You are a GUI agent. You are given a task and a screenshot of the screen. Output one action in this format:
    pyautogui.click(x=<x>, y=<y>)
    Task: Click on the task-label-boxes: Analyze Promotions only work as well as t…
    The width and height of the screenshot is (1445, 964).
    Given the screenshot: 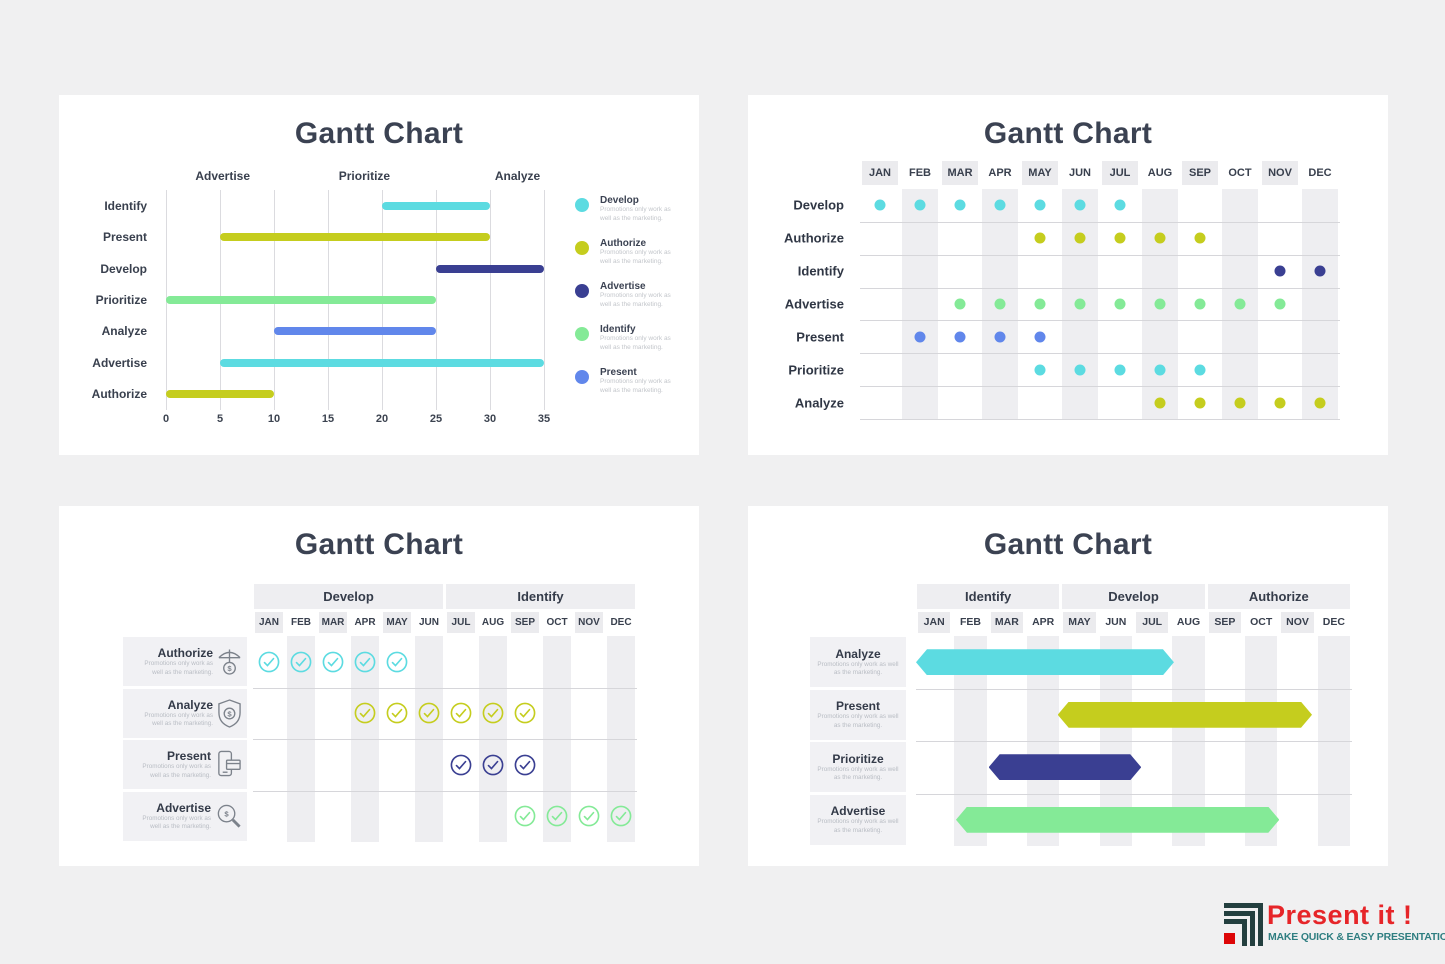 What is the action you would take?
    pyautogui.click(x=858, y=741)
    